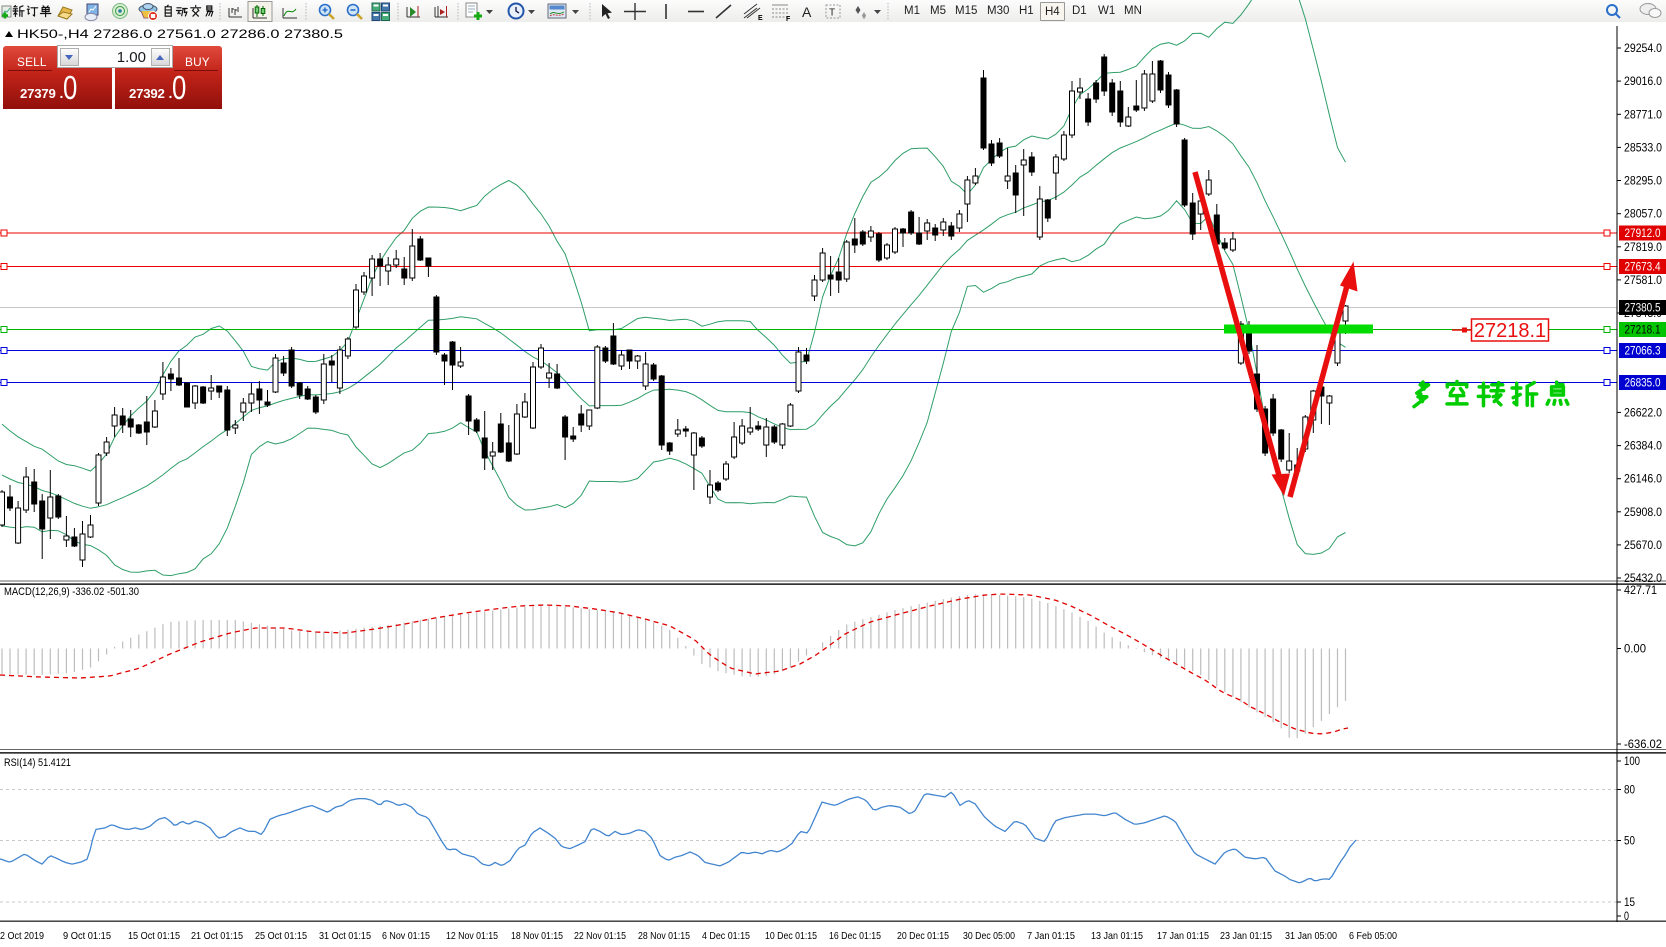  Describe the element at coordinates (180, 34) in the screenshot. I see `svg-text:HK50-,H4 27286.0 27561.0 2728: HK50-,H4 27286.0 27561.0 27286.0 27380.5` at that location.